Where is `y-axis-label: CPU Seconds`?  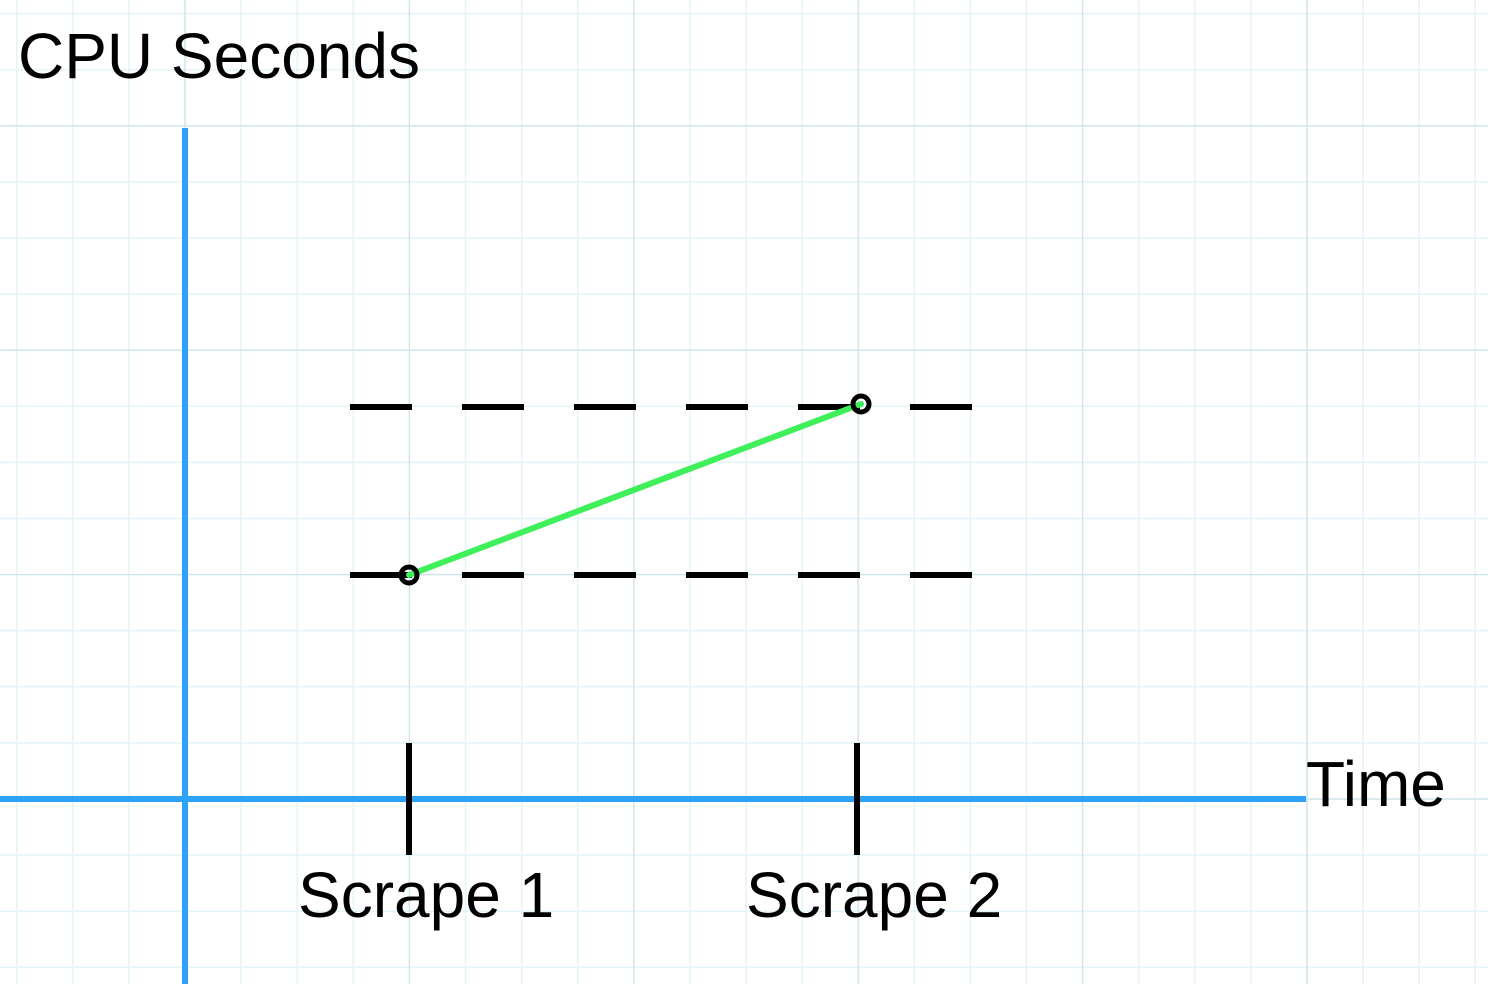
y-axis-label: CPU Seconds is located at coordinates (219, 56).